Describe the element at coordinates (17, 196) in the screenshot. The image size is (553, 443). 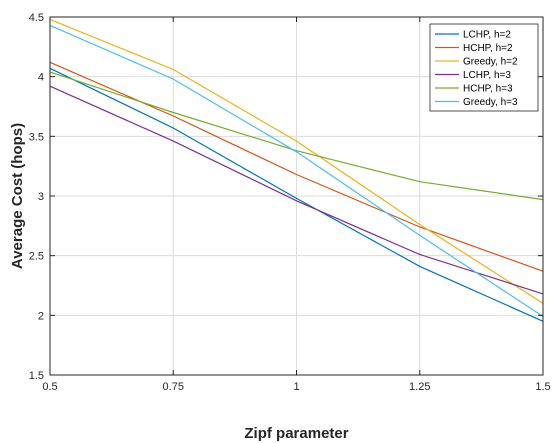
I see `y-axis-label: Average Cost (hops)` at that location.